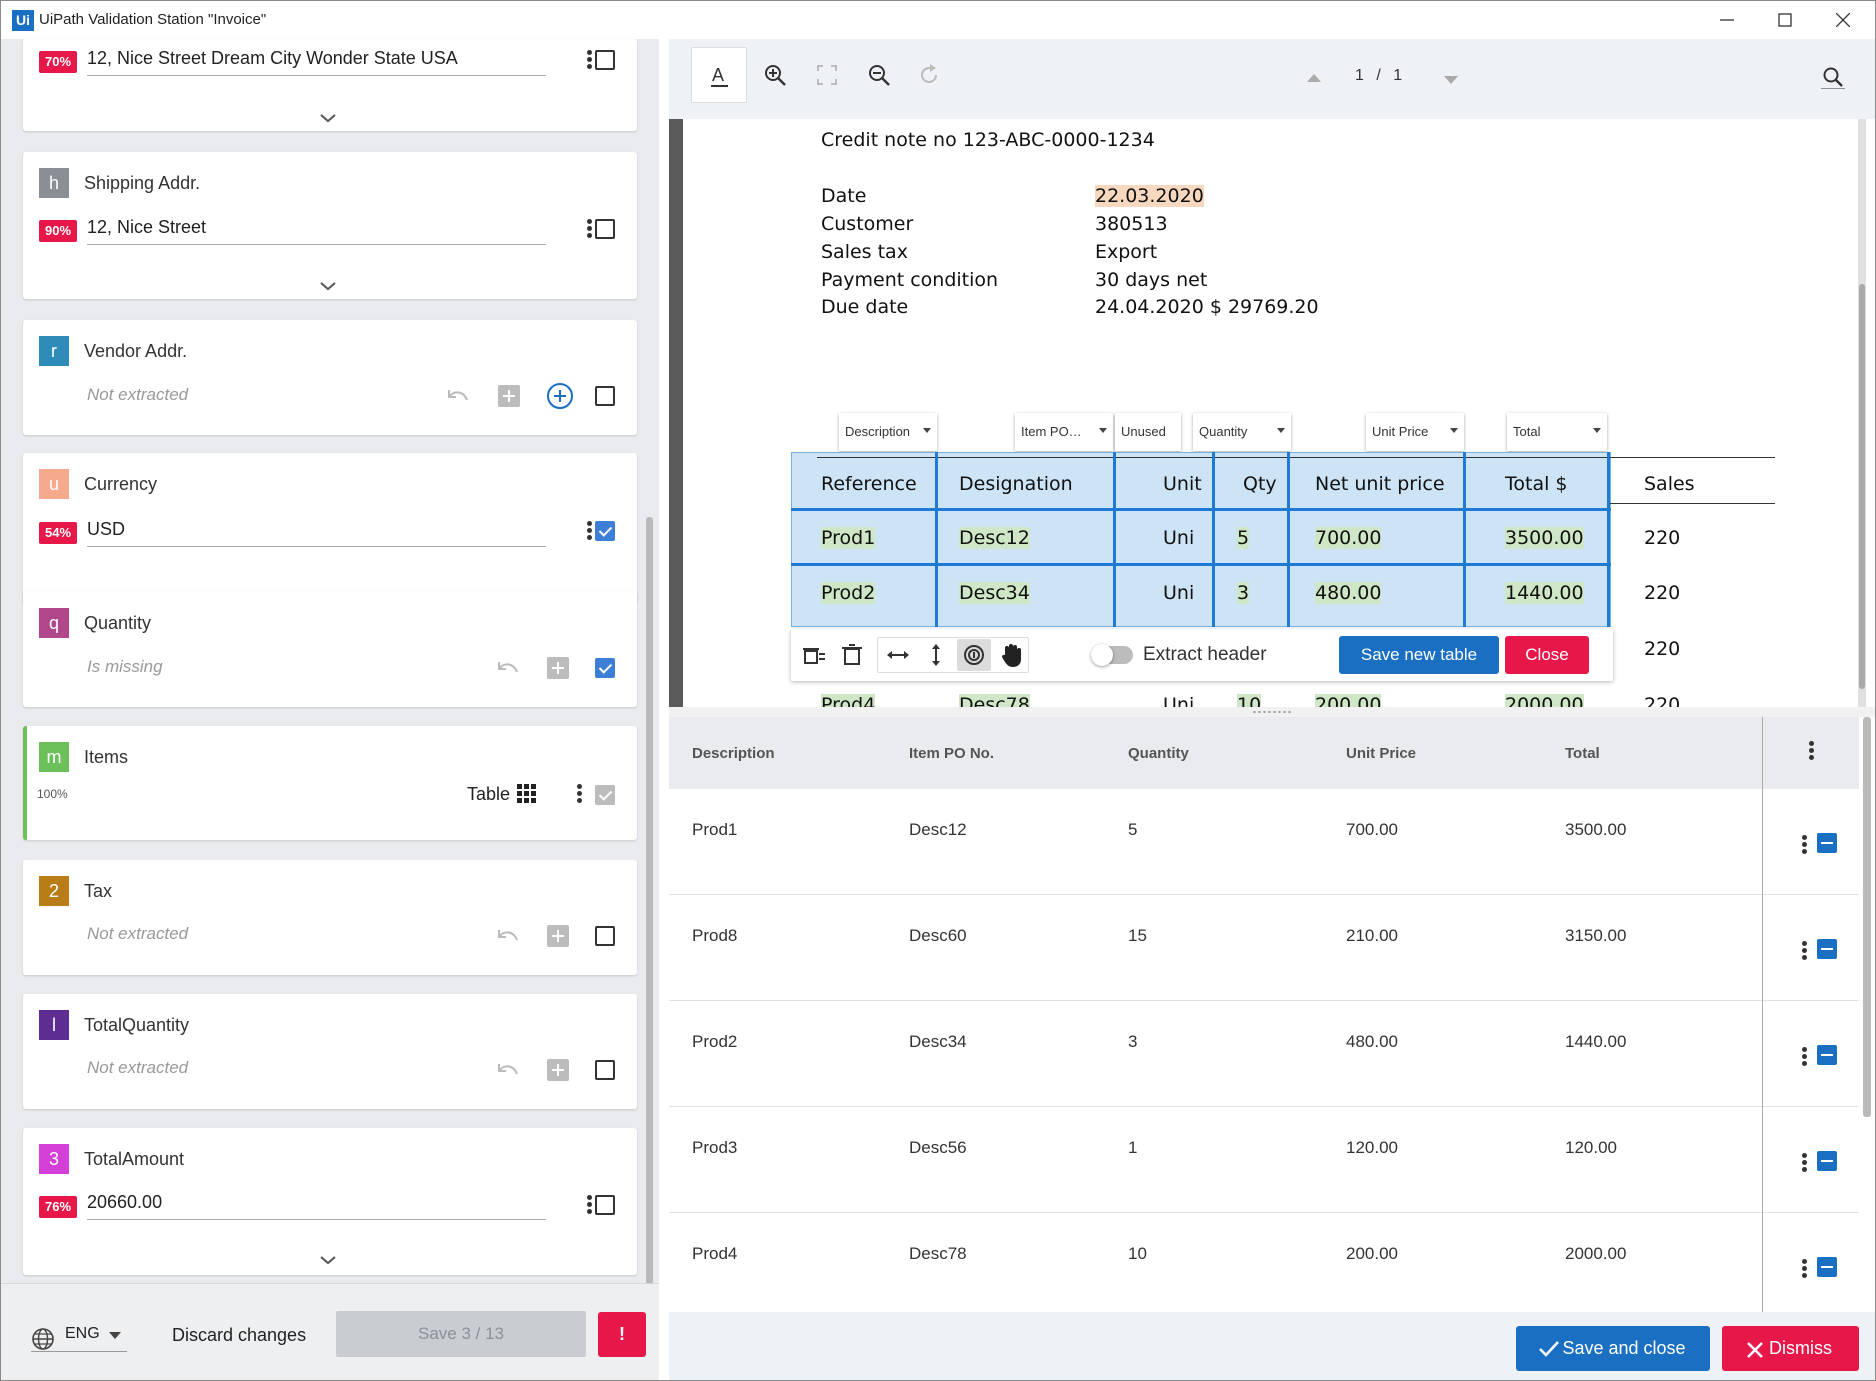  I want to click on grid-header-cell: Unit Price, so click(1381, 753).